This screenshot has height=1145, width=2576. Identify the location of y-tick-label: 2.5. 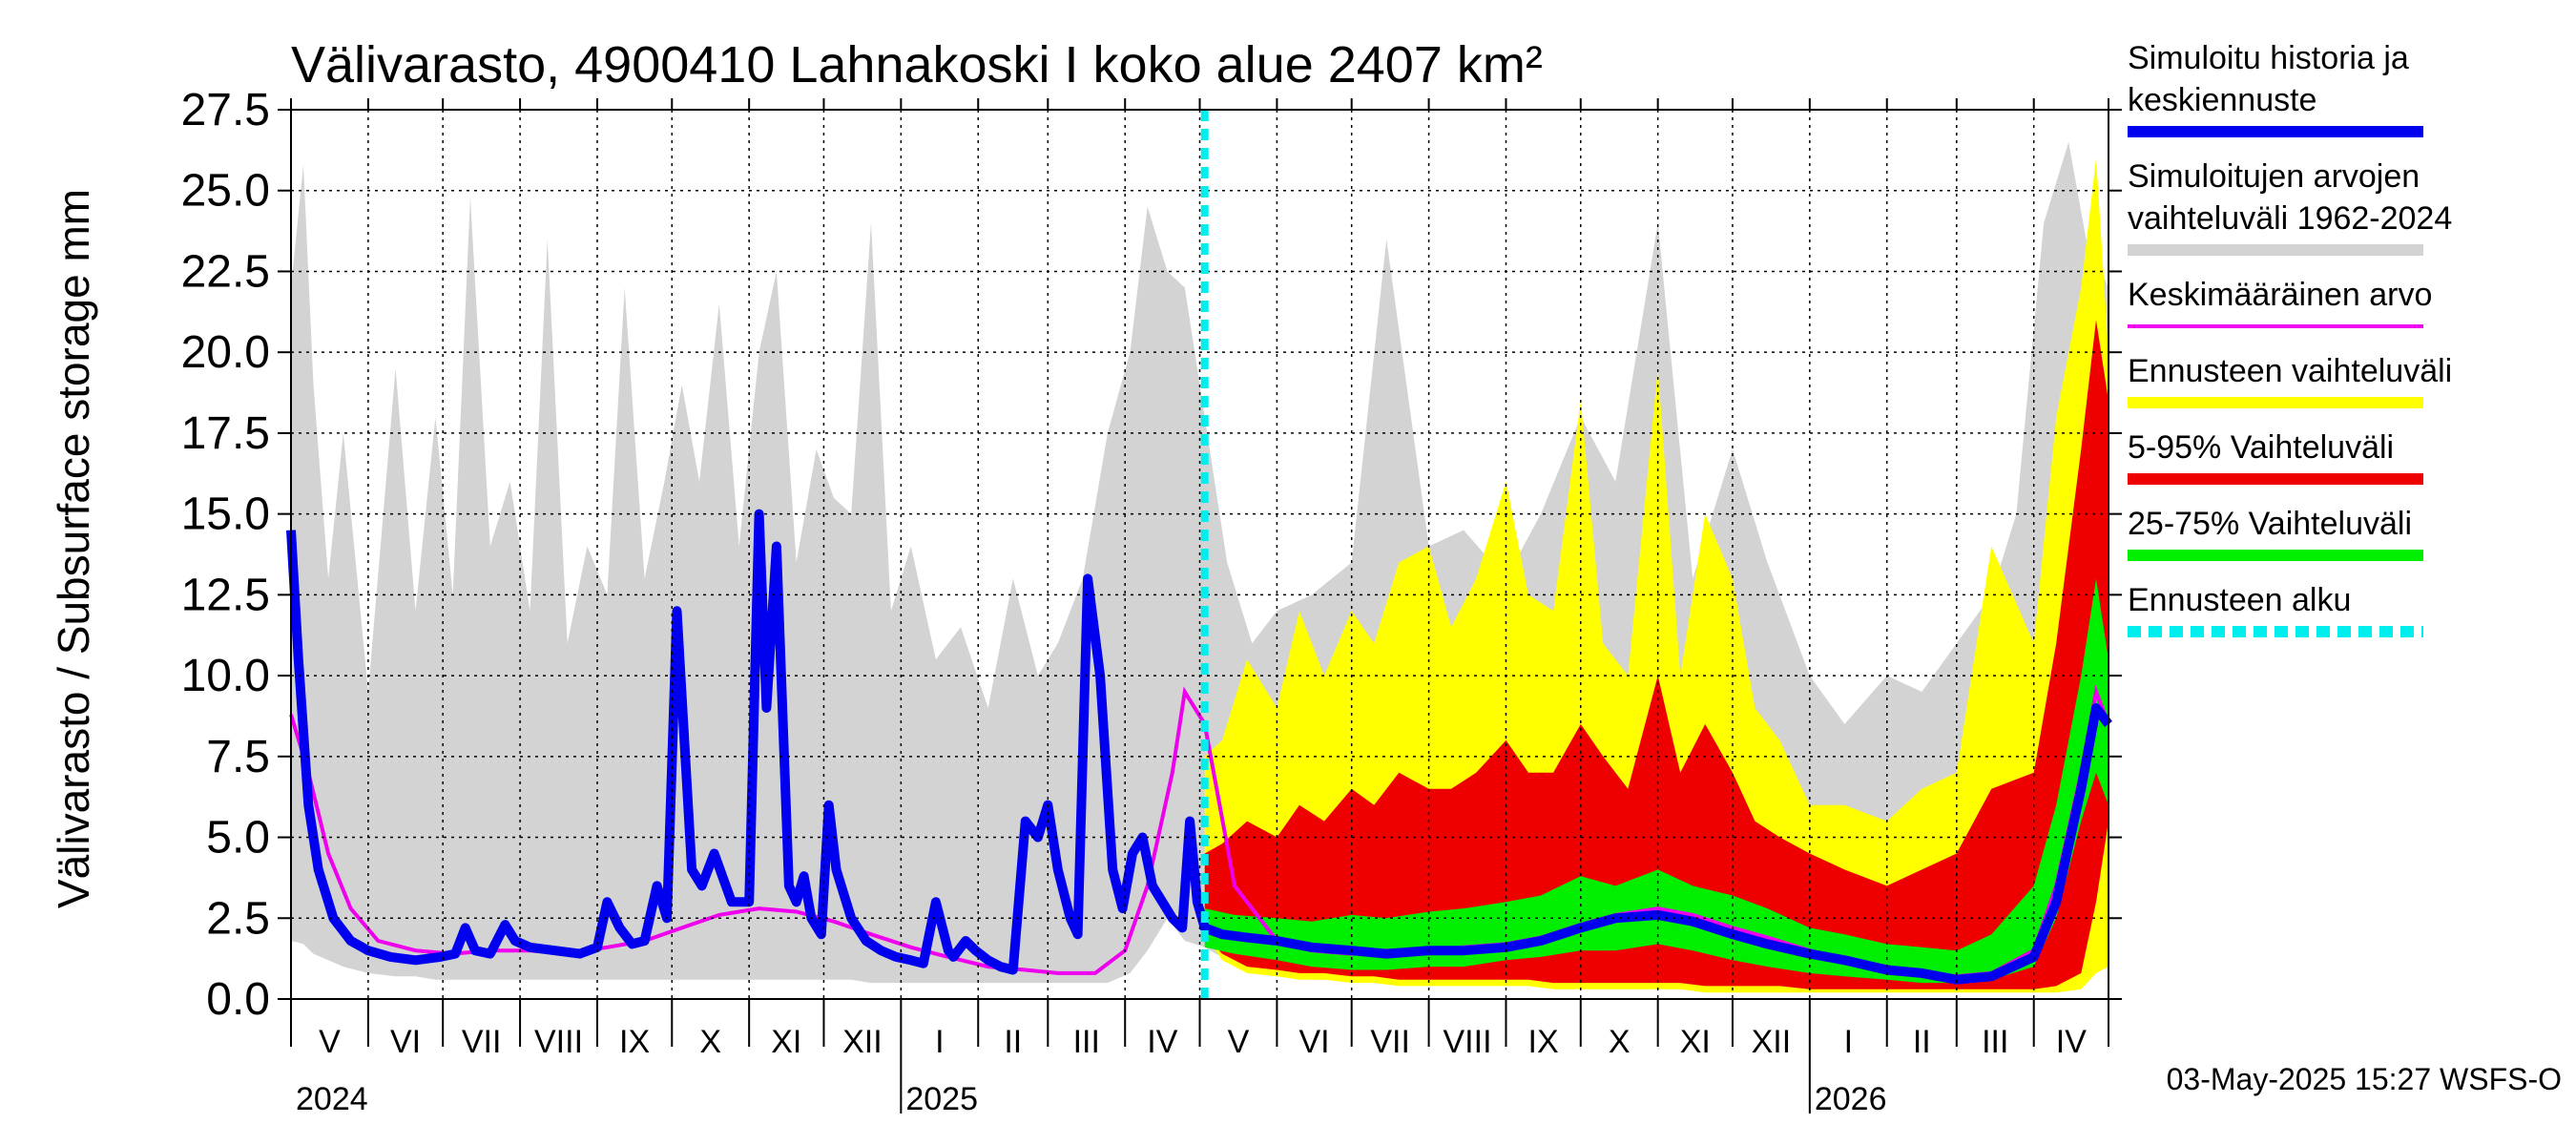
(238, 918).